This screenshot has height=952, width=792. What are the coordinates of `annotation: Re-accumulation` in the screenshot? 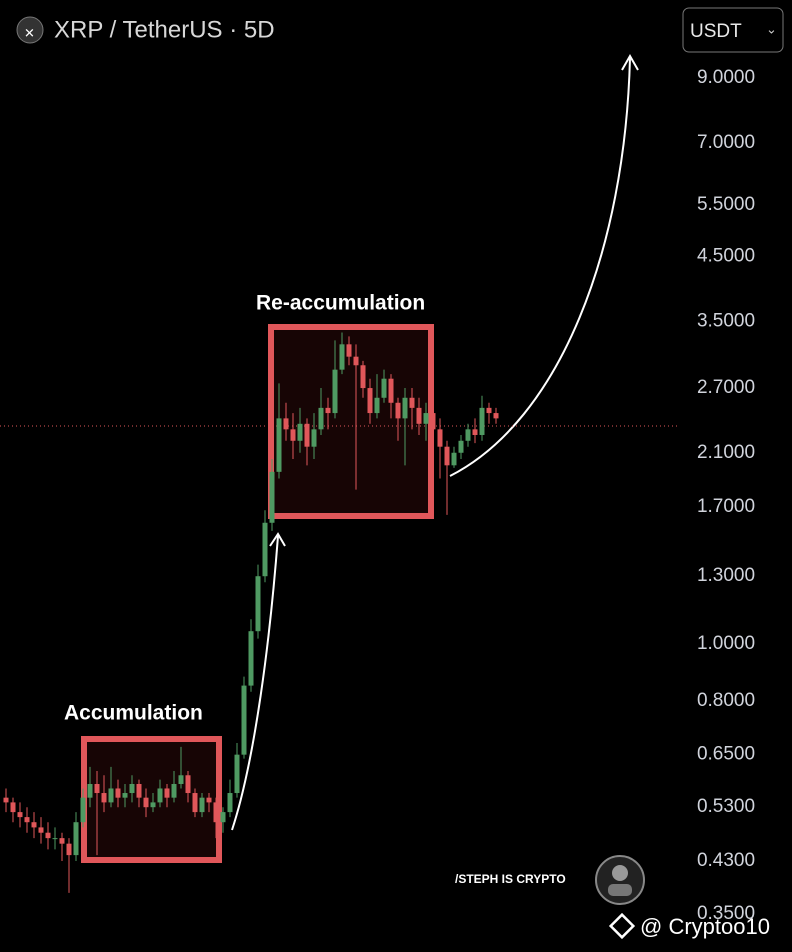 It's located at (340, 303).